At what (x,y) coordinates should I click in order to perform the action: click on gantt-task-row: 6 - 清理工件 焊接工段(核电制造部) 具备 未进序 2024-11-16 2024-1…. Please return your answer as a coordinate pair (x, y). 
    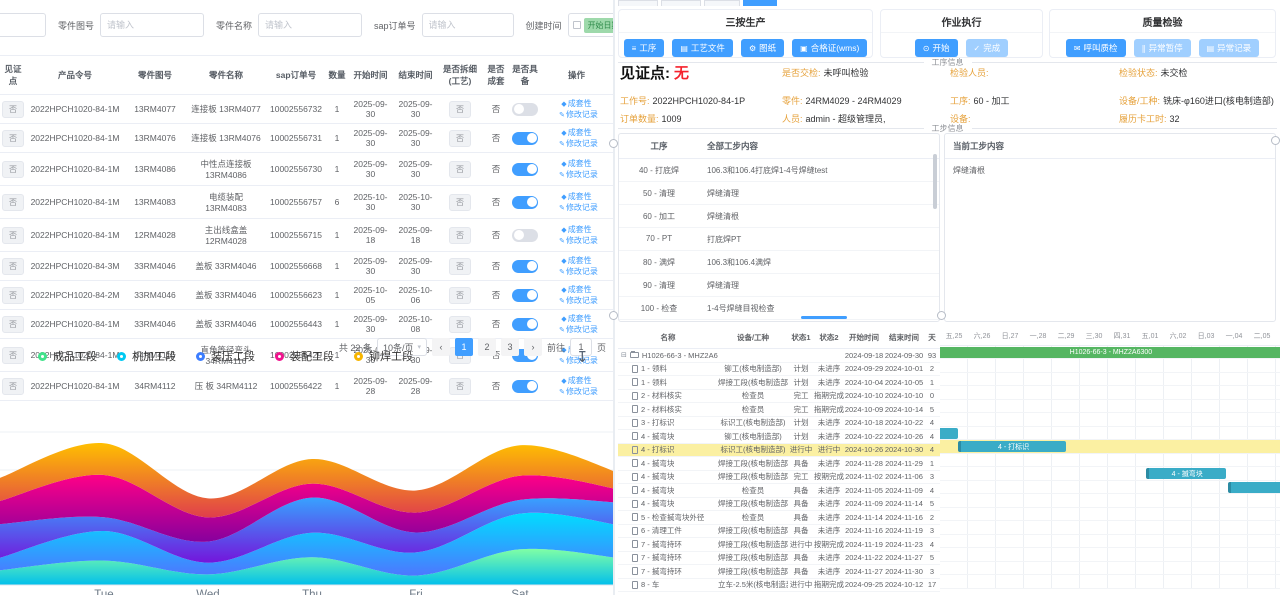
    Looking at the image, I should click on (779, 531).